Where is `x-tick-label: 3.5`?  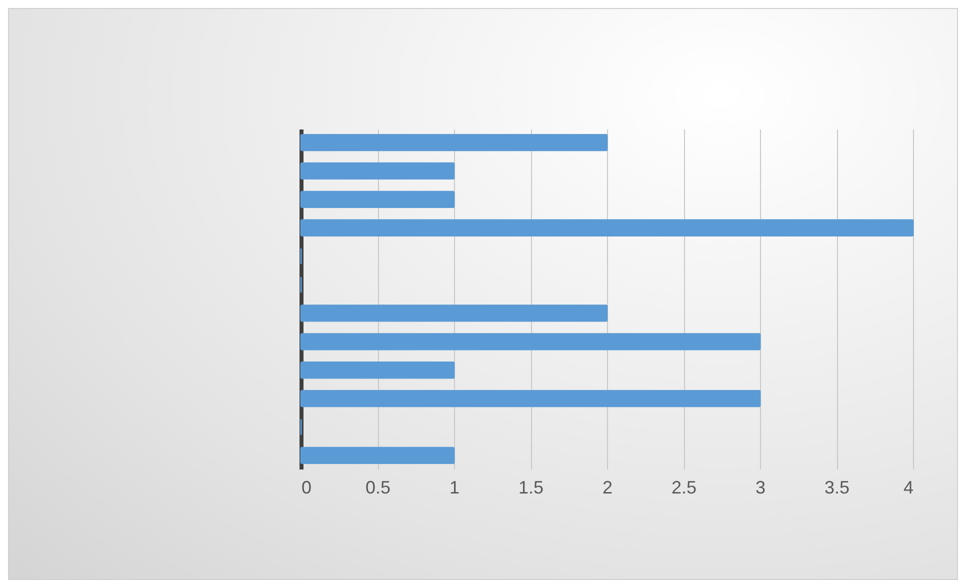 x-tick-label: 3.5 is located at coordinates (837, 488).